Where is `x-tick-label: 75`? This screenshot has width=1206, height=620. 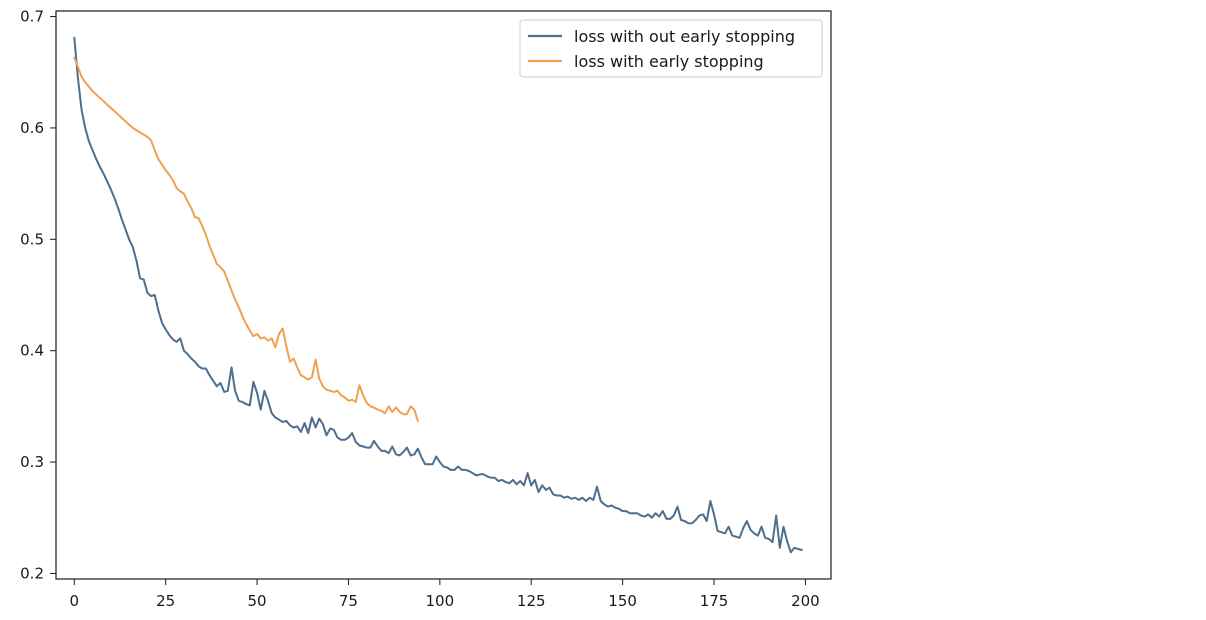 x-tick-label: 75 is located at coordinates (348, 601).